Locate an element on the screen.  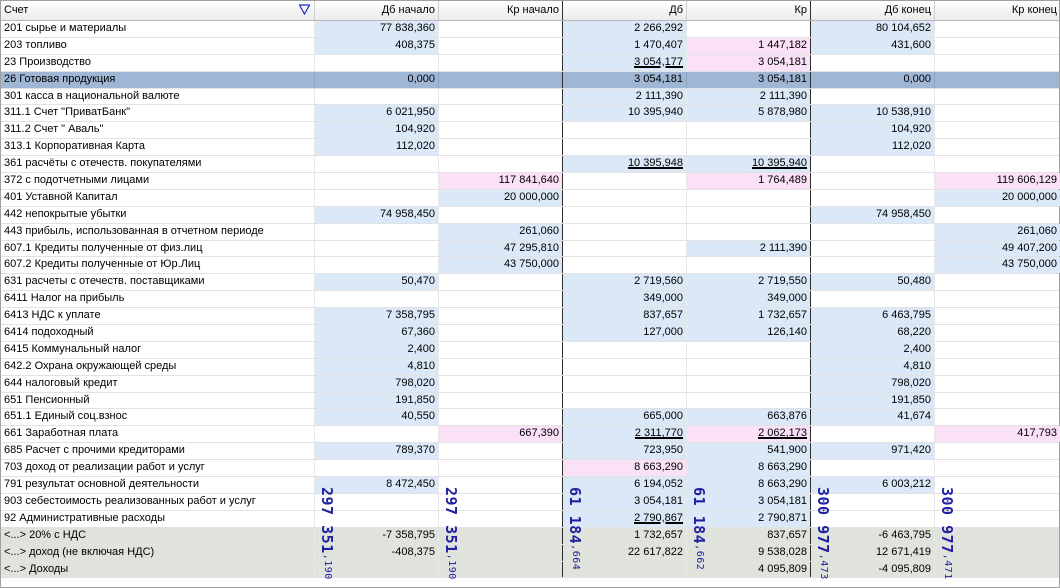
table-row: 23 Производство 3 054,177 3 054,181 is located at coordinates (530, 63).